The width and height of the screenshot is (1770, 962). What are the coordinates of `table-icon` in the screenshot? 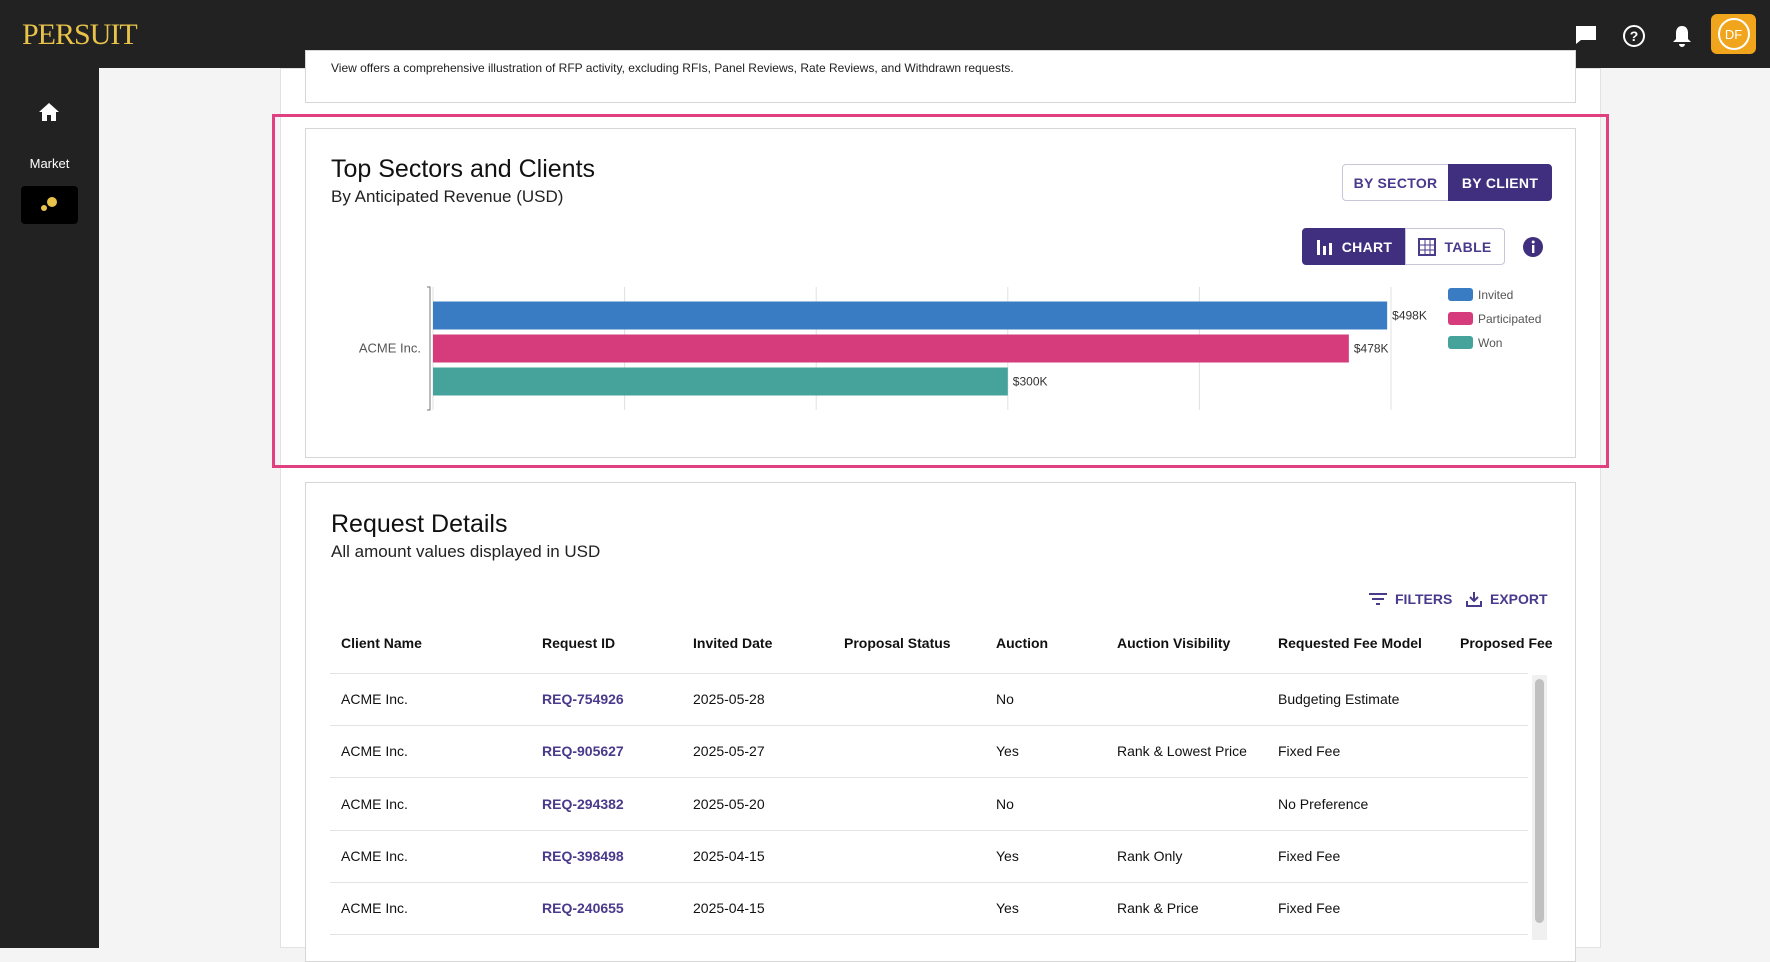 It's located at (1427, 246).